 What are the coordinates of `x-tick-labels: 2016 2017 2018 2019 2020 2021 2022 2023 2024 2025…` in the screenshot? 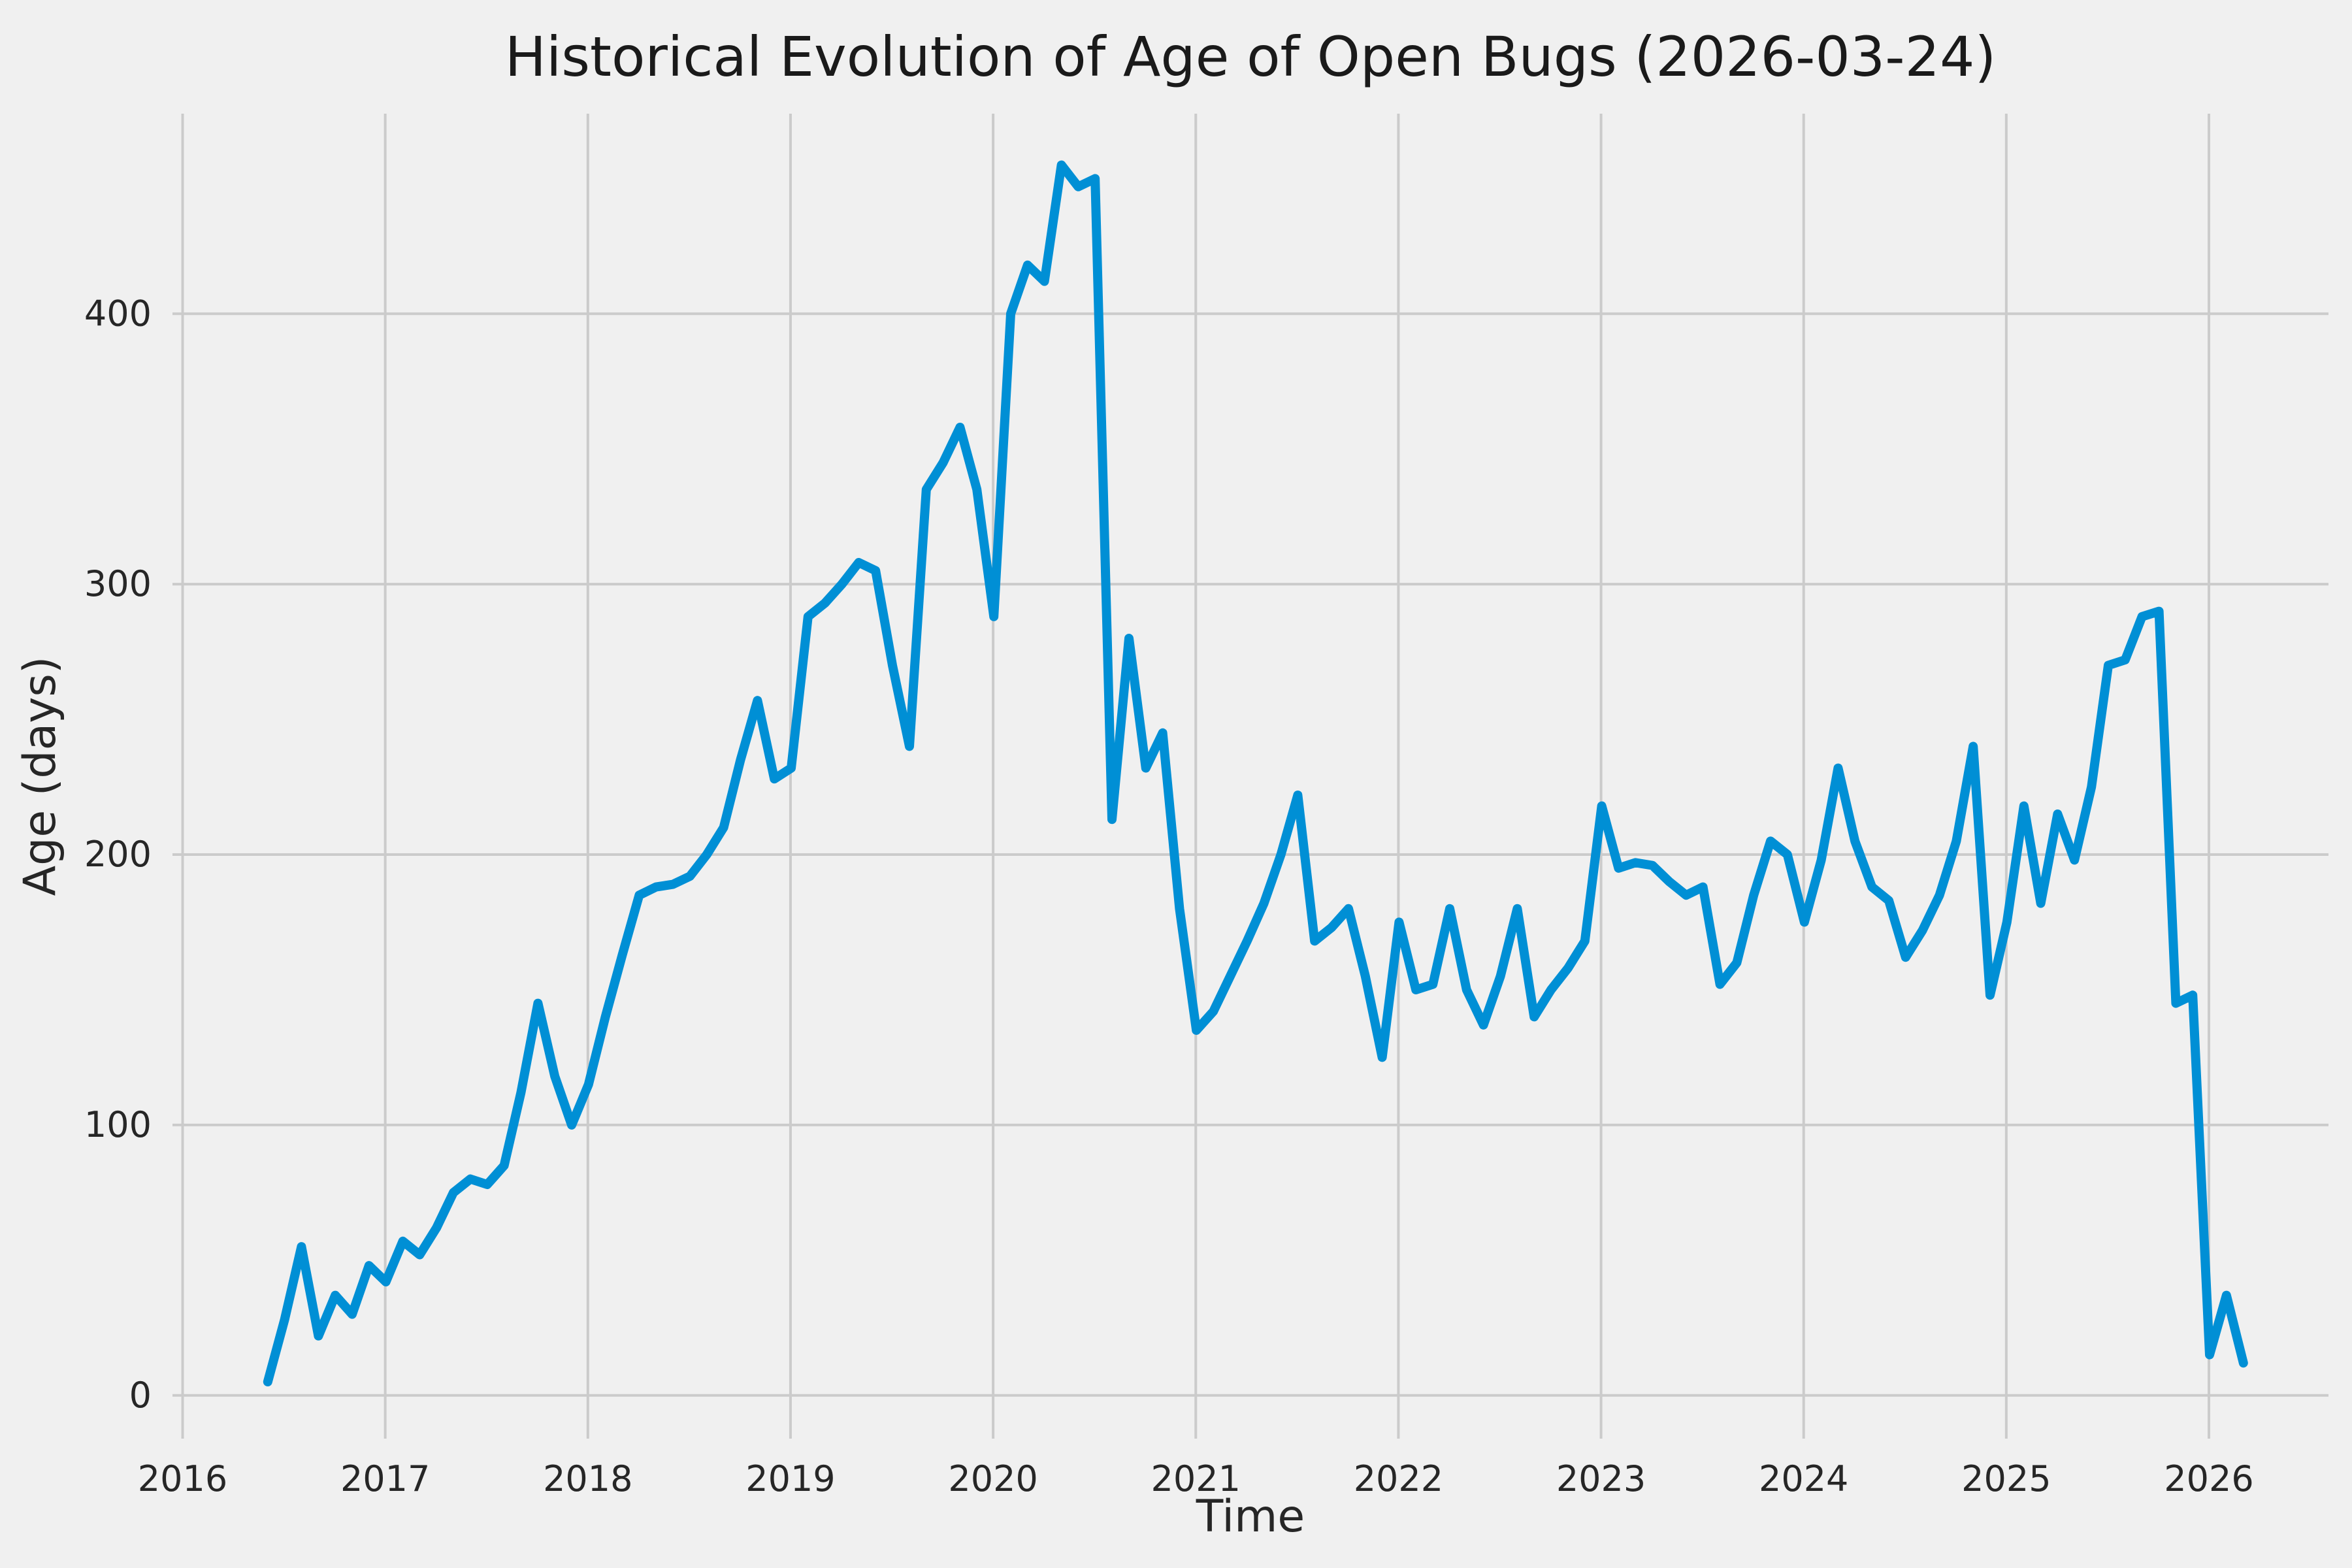 It's located at (1196, 1478).